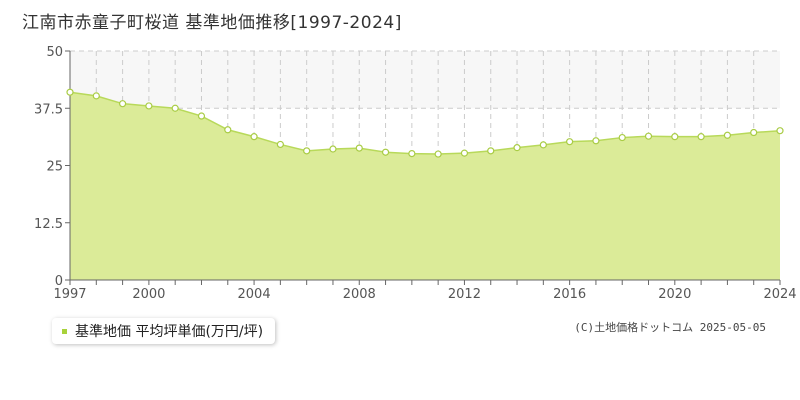 This screenshot has height=400, width=800. Describe the element at coordinates (48, 224) in the screenshot. I see `y-tick-label: 12.5` at that location.